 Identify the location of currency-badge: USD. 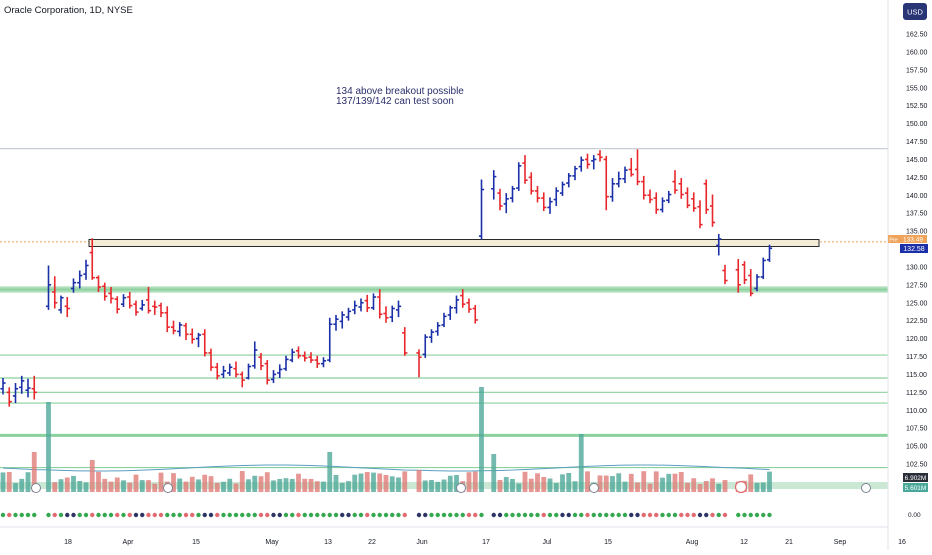
(915, 11).